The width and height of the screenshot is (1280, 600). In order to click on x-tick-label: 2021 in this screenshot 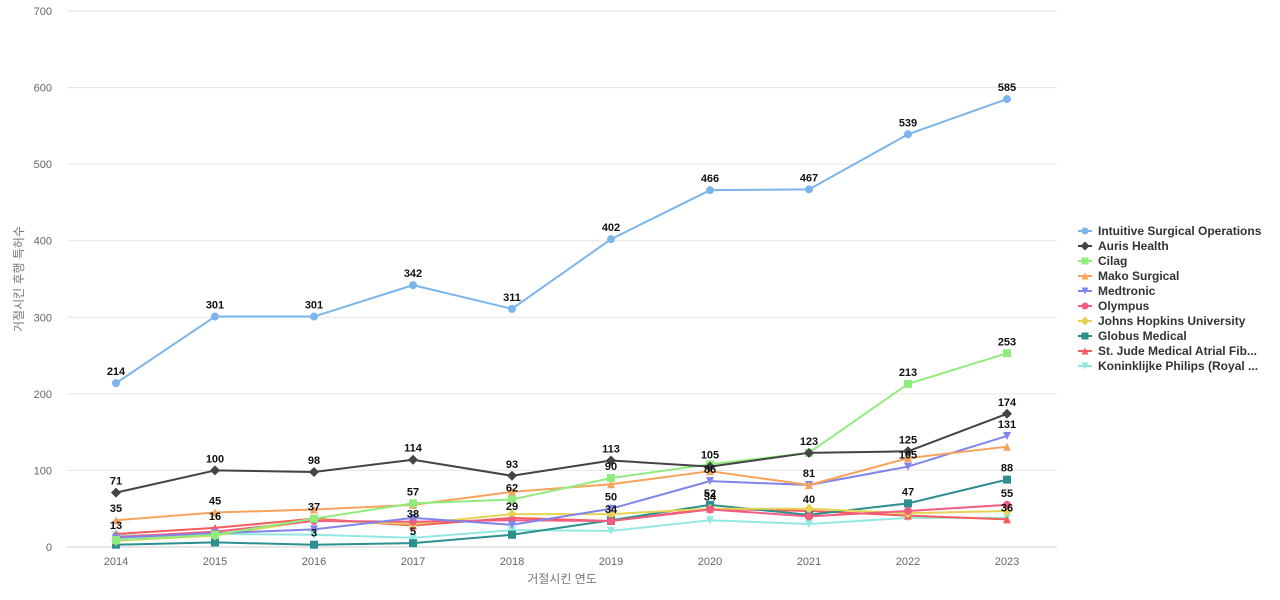, I will do `click(809, 562)`.